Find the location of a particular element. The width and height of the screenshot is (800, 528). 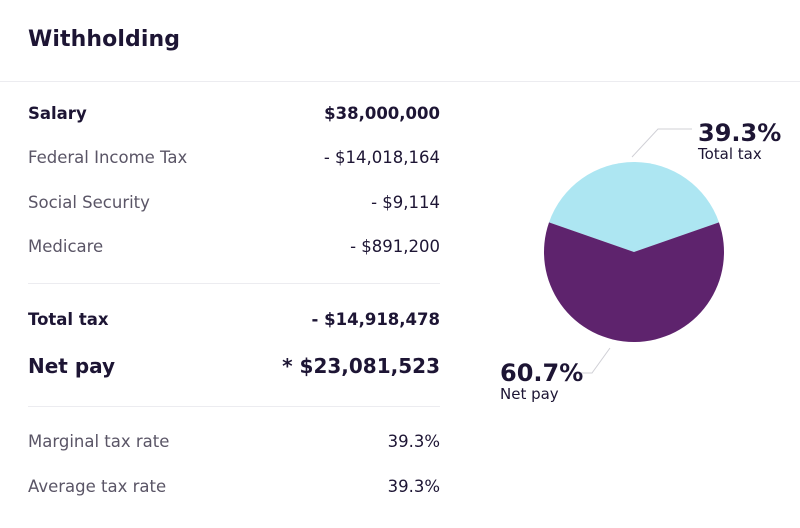

salary-label: Salary is located at coordinates (57, 113).